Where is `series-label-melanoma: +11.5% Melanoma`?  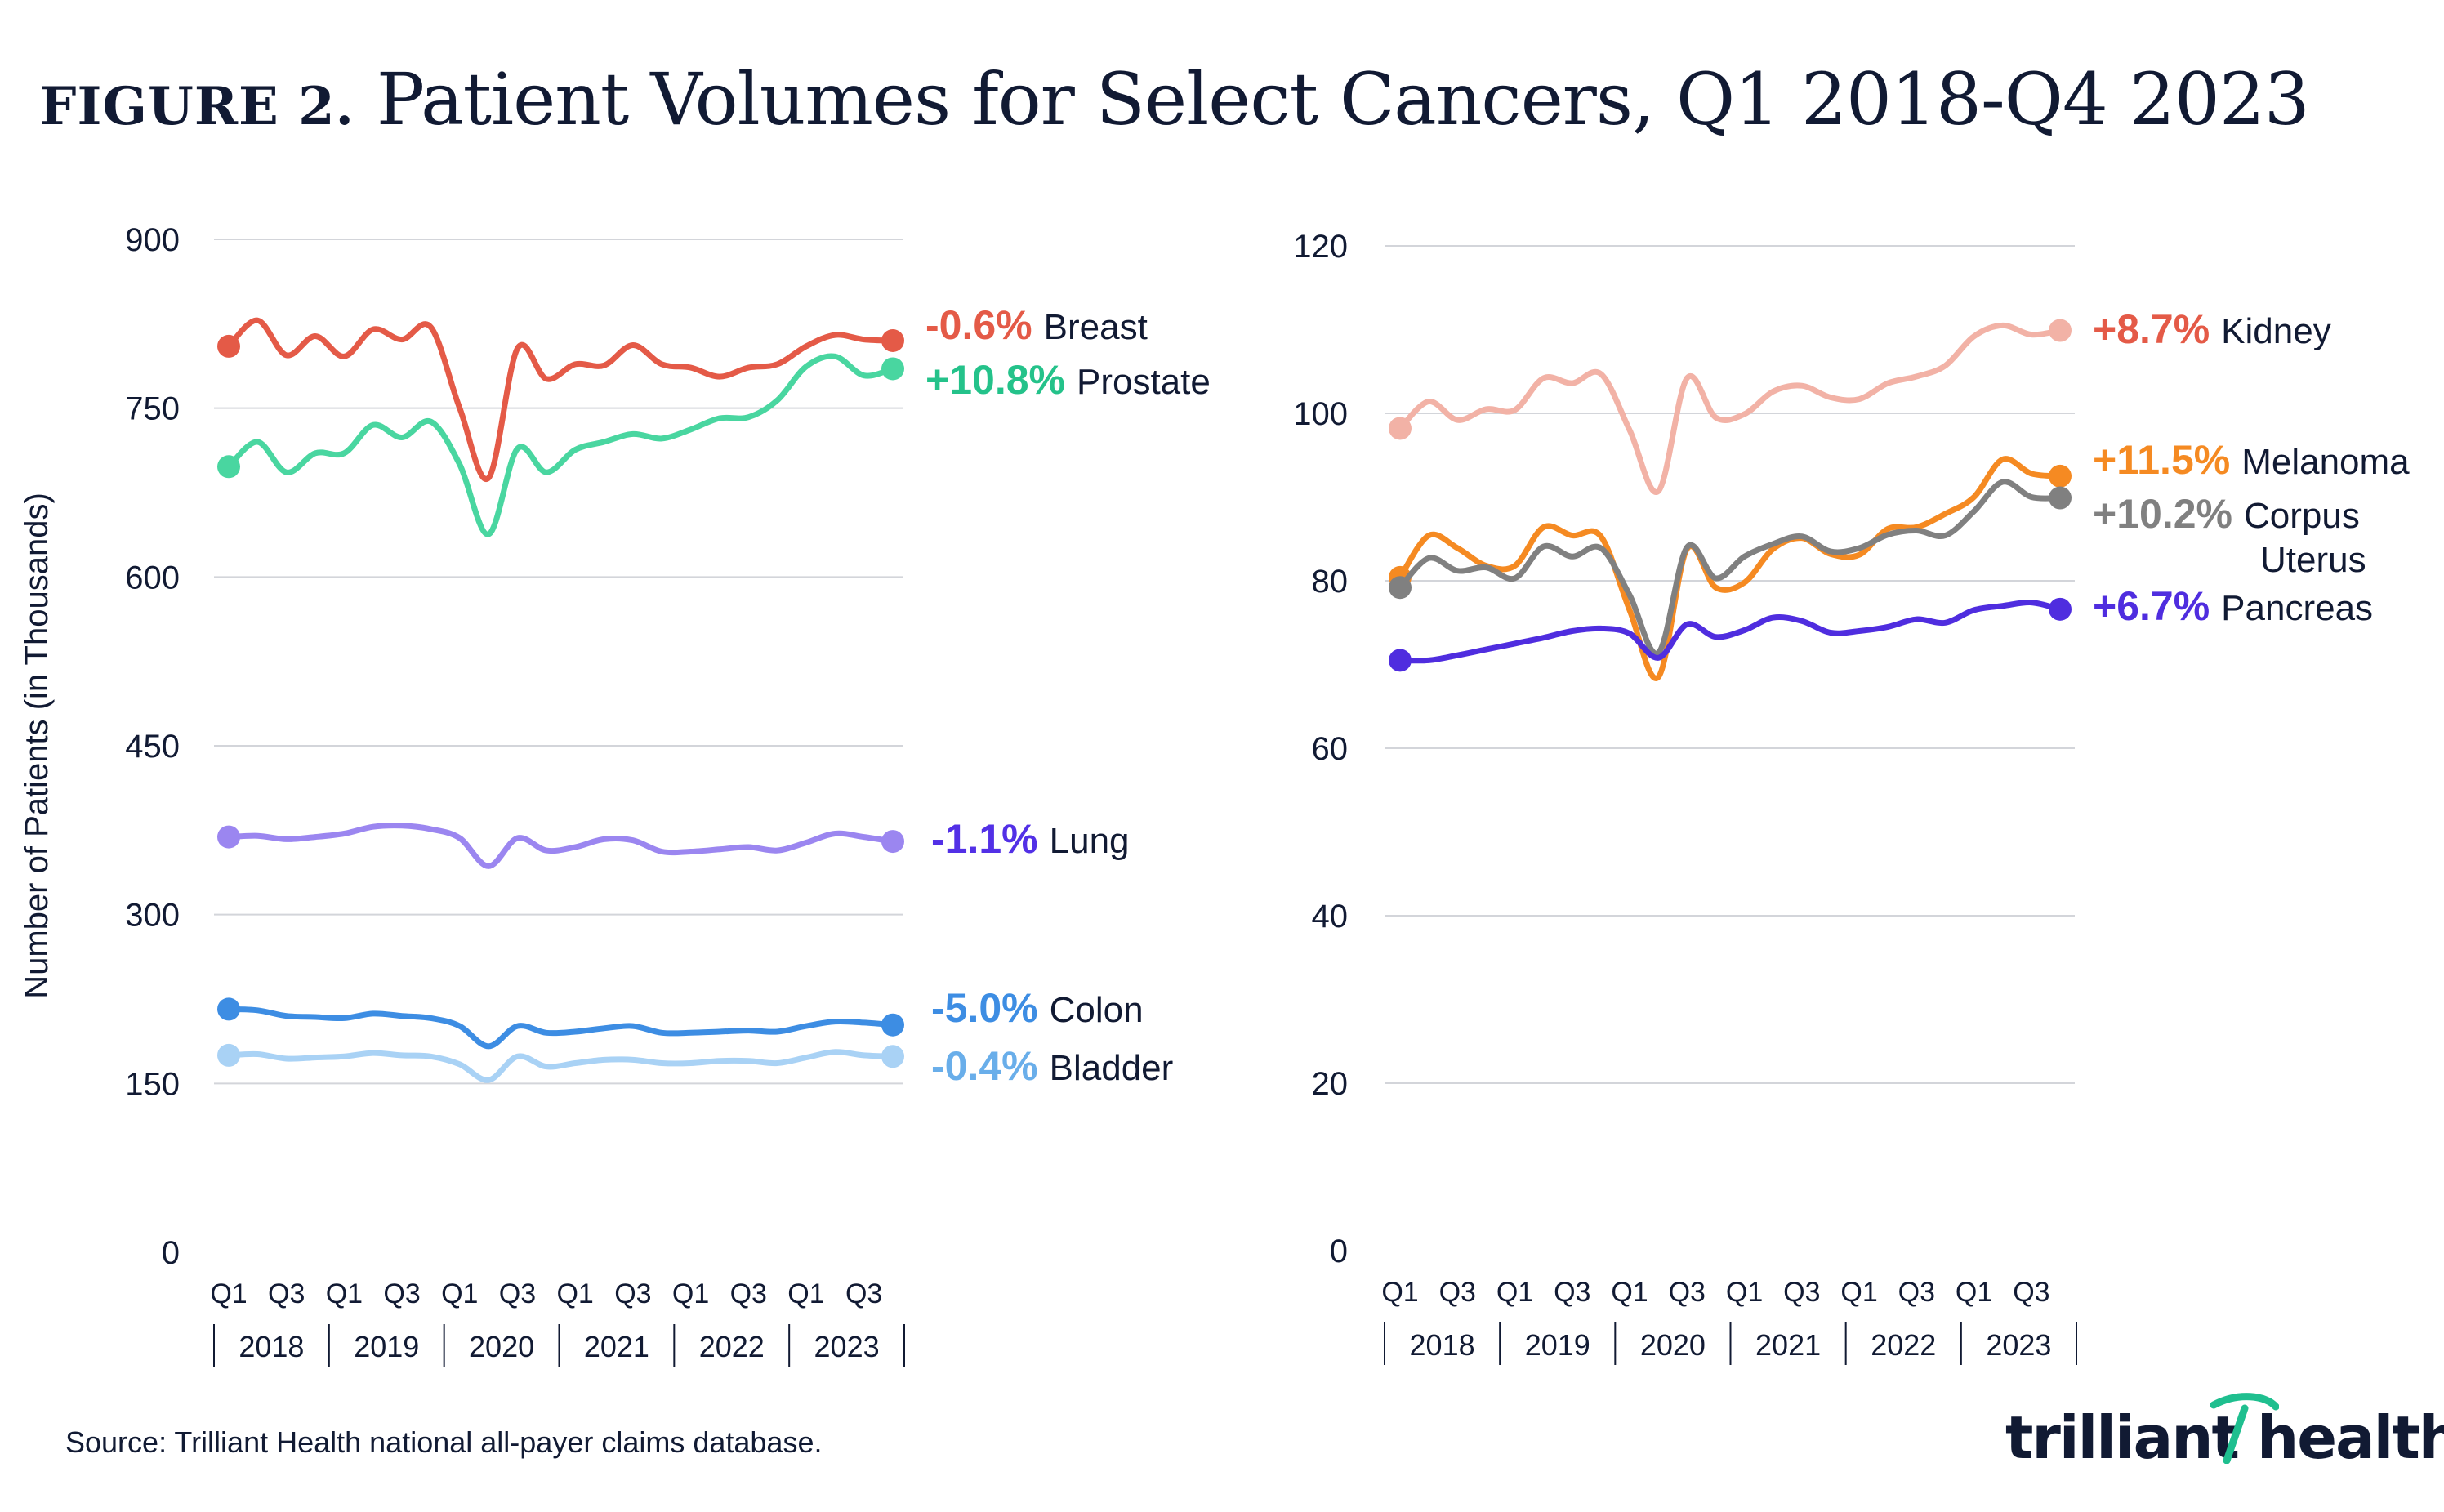
series-label-melanoma: +11.5% Melanoma is located at coordinates (2251, 460).